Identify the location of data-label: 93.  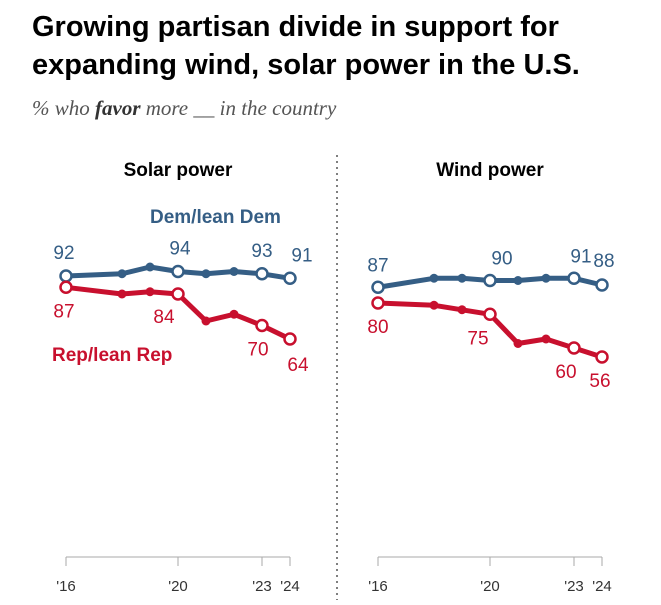
(261, 251).